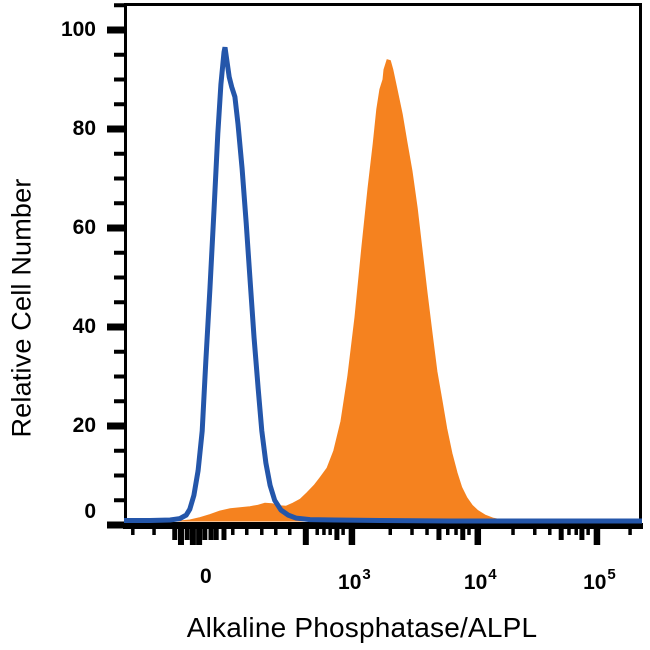 The width and height of the screenshot is (650, 650). What do you see at coordinates (480, 580) in the screenshot?
I see `x-tick-label-104: 10⁴` at bounding box center [480, 580].